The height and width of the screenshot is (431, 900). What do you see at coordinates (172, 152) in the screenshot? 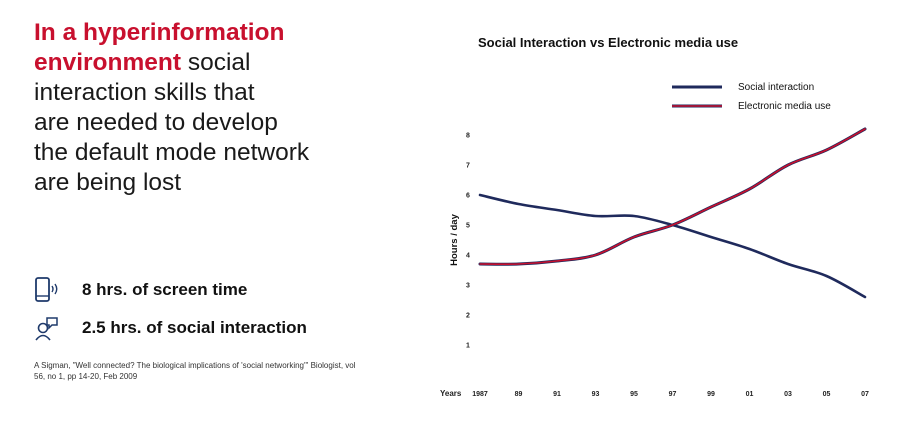
I see `headline-line-5: the default mode network` at bounding box center [172, 152].